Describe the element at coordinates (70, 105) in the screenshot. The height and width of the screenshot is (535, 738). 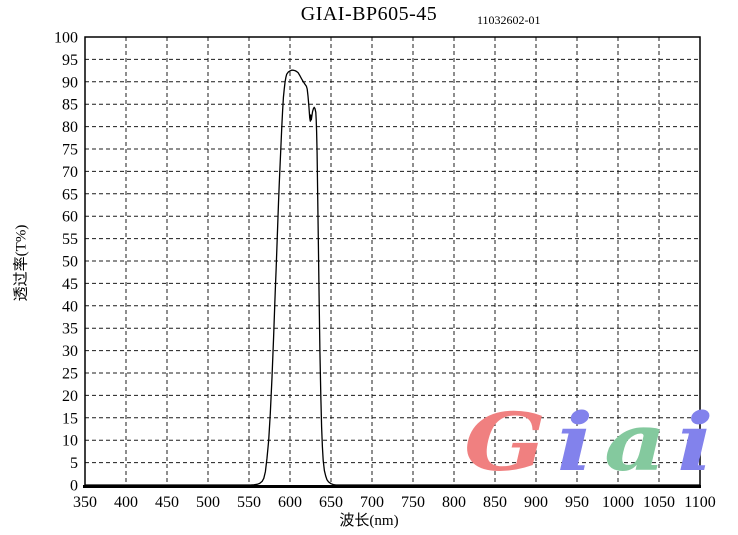
I see `y-tick-label: 85` at that location.